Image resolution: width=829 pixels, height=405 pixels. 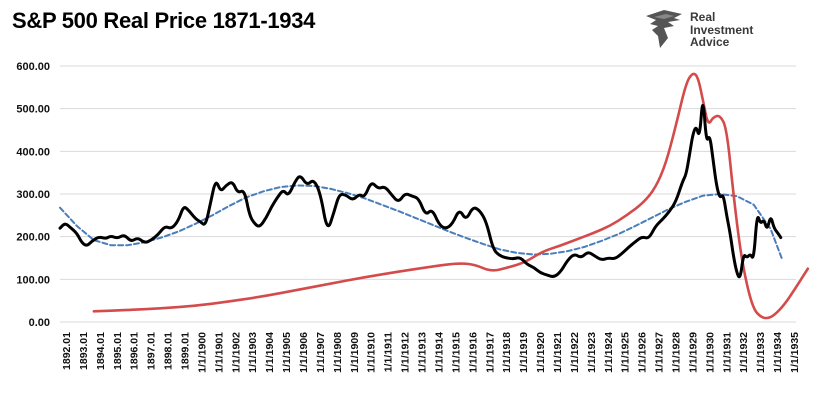 What do you see at coordinates (219, 352) in the screenshot?
I see `x-tick-label: 1/1/1901` at bounding box center [219, 352].